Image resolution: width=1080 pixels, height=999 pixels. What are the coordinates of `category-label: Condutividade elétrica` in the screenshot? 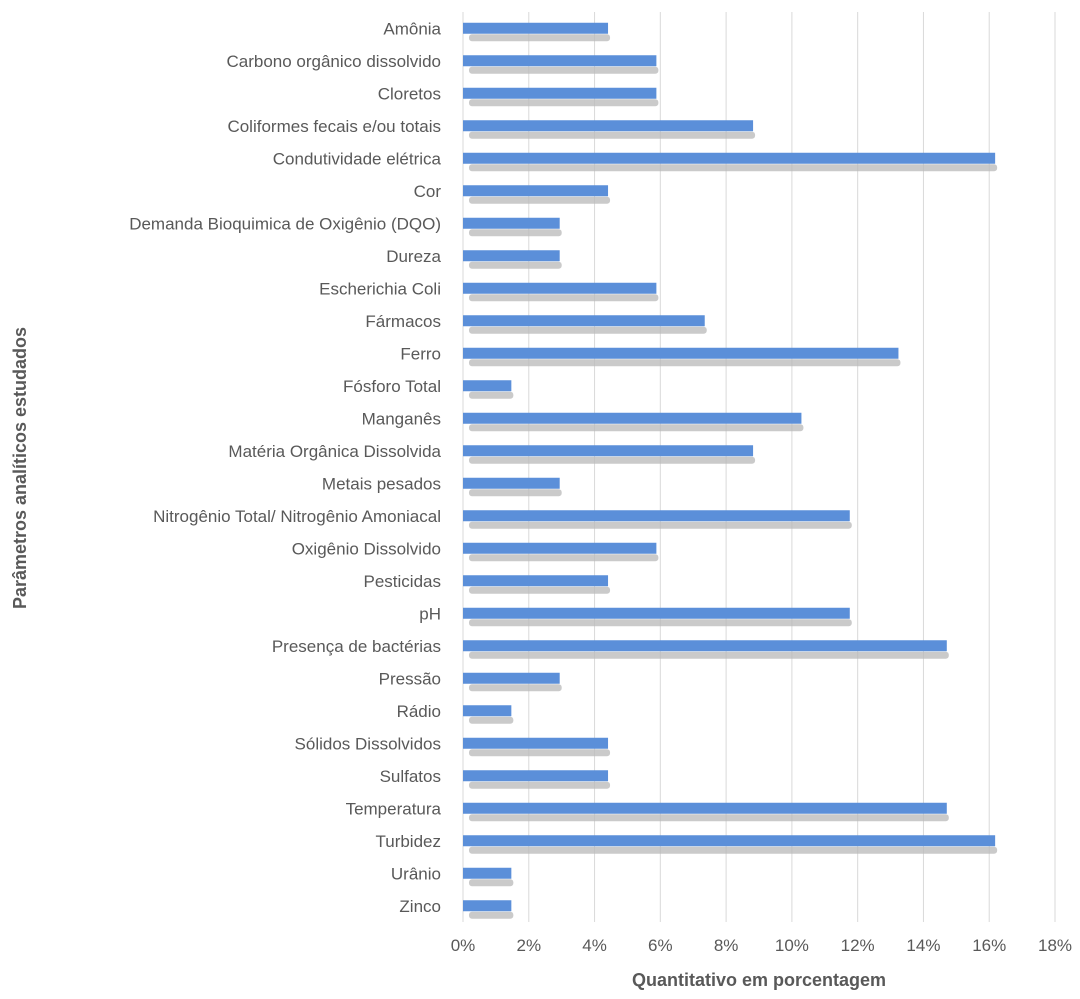 It's located at (357, 158).